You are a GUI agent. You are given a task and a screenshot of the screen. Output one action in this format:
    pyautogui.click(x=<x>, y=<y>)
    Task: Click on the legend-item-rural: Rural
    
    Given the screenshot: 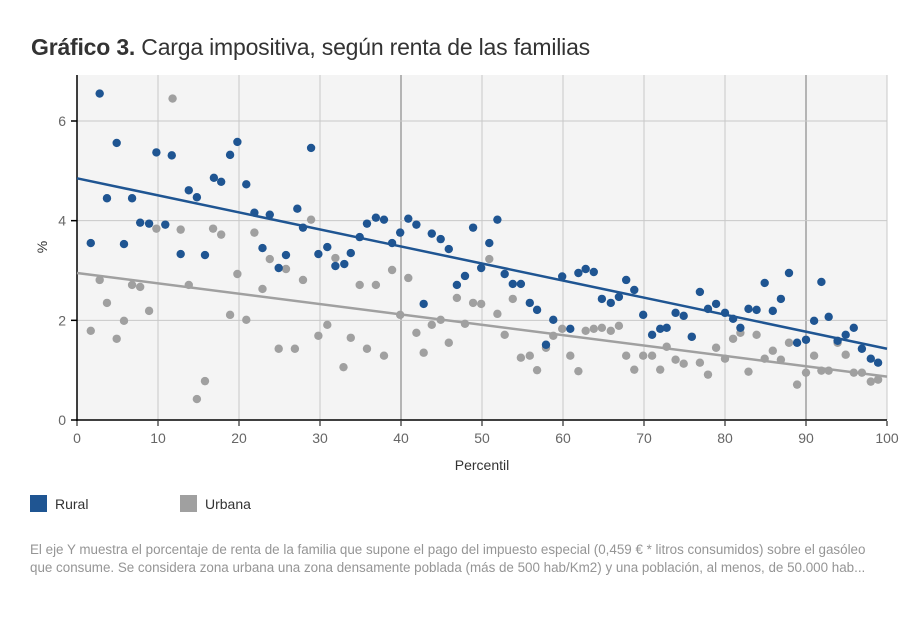 What is the action you would take?
    pyautogui.click(x=105, y=503)
    